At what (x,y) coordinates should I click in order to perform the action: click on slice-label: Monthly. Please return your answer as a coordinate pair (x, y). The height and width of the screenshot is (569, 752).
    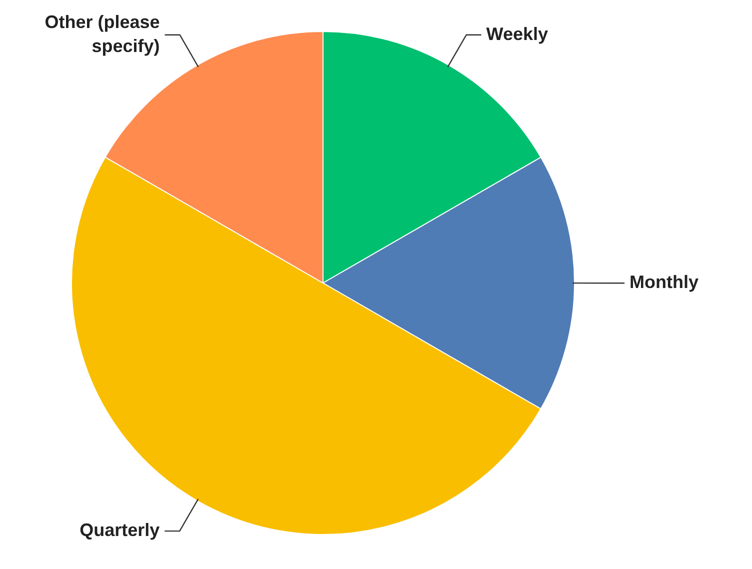
    Looking at the image, I should click on (664, 282).